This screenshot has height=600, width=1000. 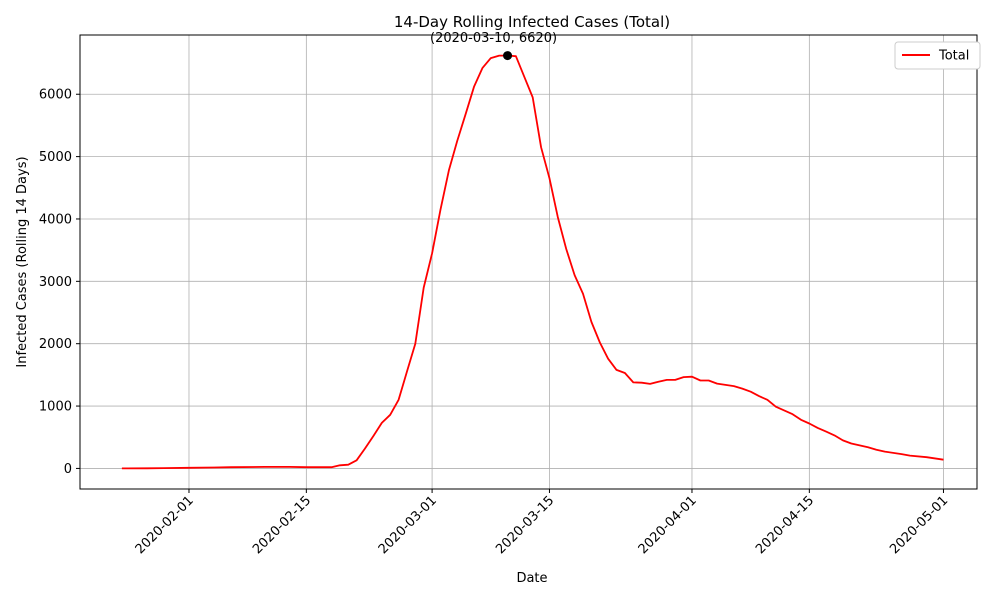 I want to click on y-tick-label: 0, so click(x=68, y=469).